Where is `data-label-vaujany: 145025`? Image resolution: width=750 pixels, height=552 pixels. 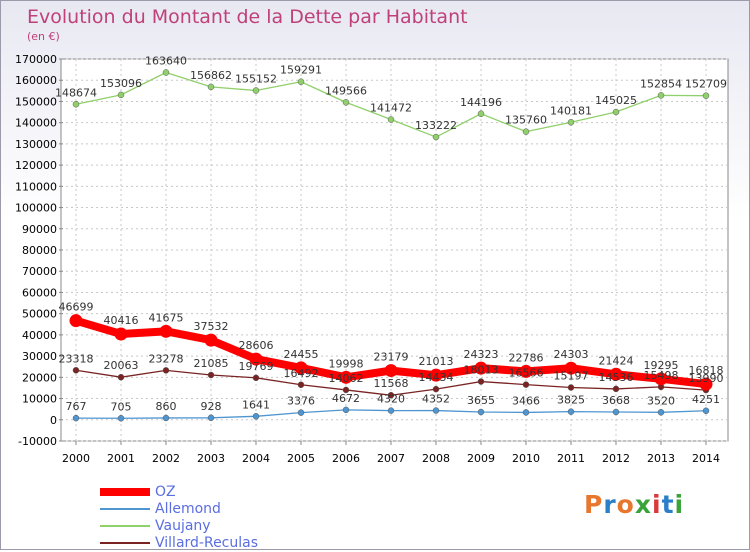 data-label-vaujany: 145025 is located at coordinates (616, 100).